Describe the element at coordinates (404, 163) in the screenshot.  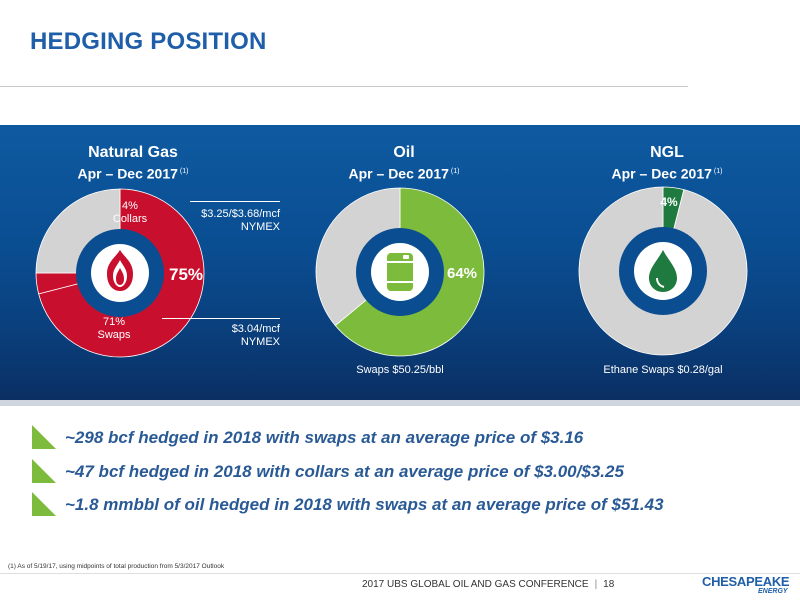
I see `oil-header: Oil Apr – Dec 2017 (1)` at that location.